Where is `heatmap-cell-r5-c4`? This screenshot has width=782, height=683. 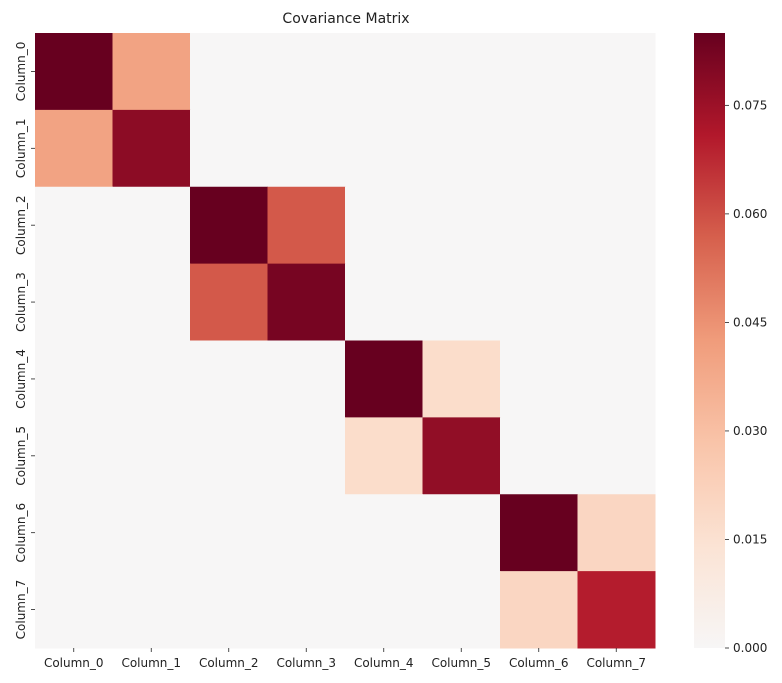 heatmap-cell-r5-c4 is located at coordinates (384, 456).